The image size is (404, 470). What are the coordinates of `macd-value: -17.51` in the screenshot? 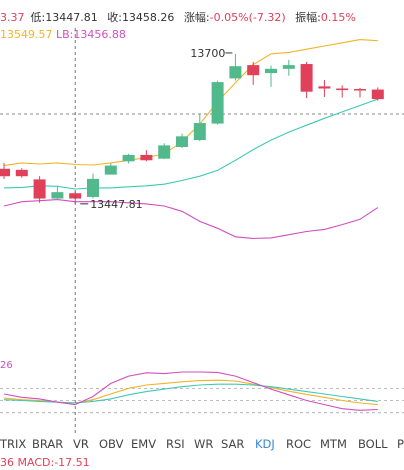 It's located at (72, 462).